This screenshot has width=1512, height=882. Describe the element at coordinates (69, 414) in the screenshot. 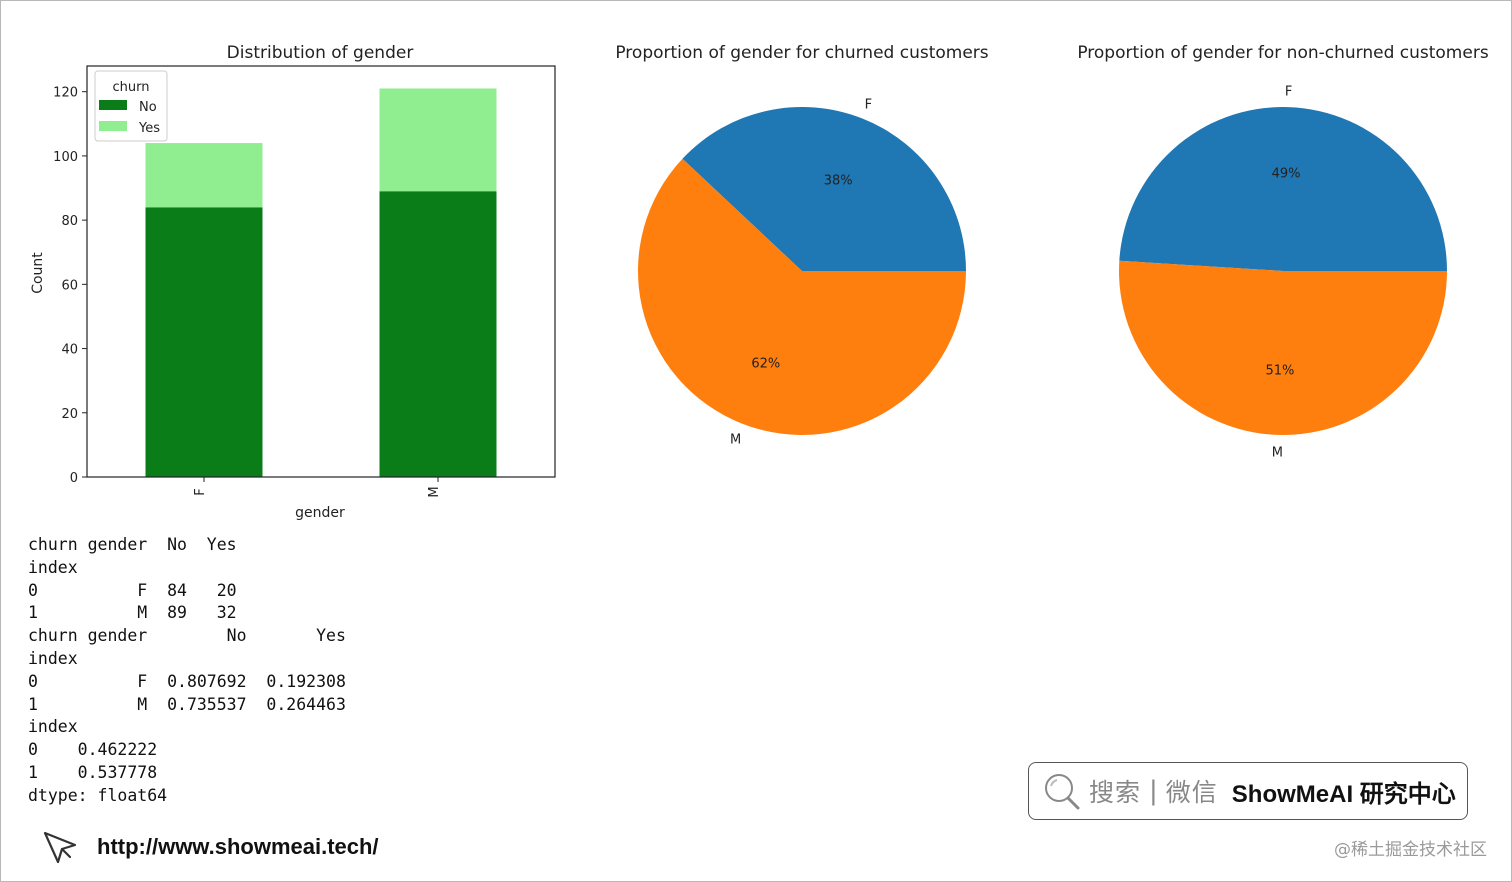

I see `y-tick-label: 20` at that location.